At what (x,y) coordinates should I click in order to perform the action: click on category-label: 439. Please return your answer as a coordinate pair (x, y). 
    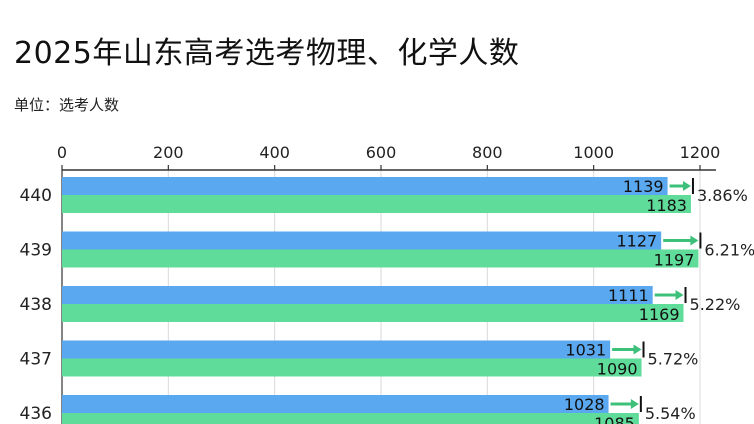
    Looking at the image, I should click on (36, 251).